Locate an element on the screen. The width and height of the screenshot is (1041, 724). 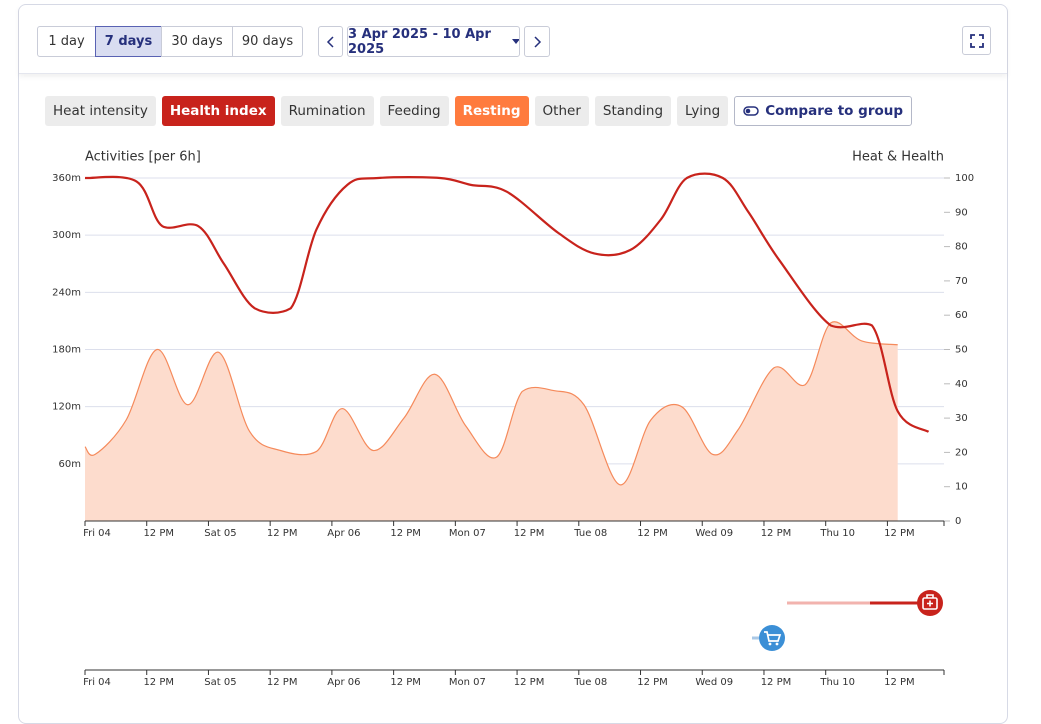
prev-button is located at coordinates (330, 41).